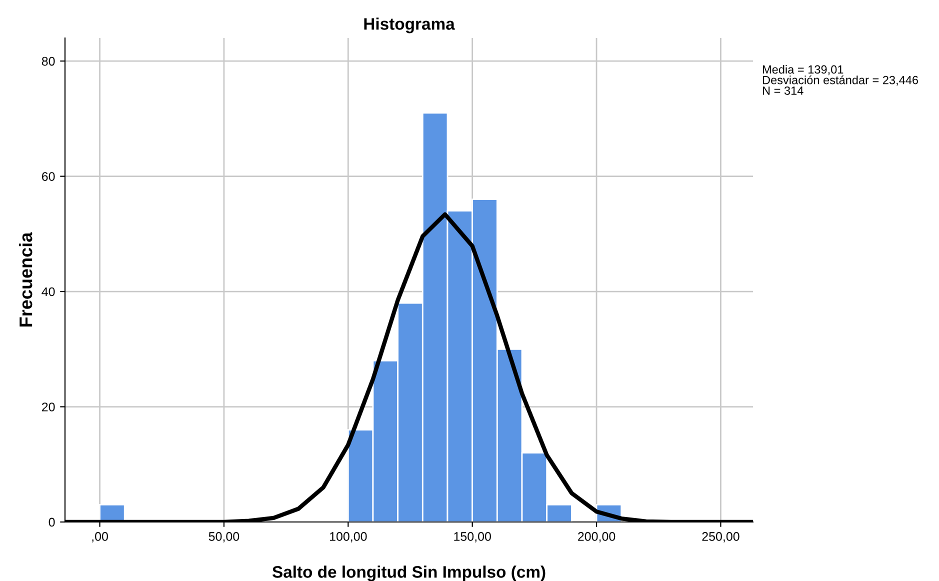 Image resolution: width=939 pixels, height=581 pixels. I want to click on y-tick-label: 20, so click(48, 407).